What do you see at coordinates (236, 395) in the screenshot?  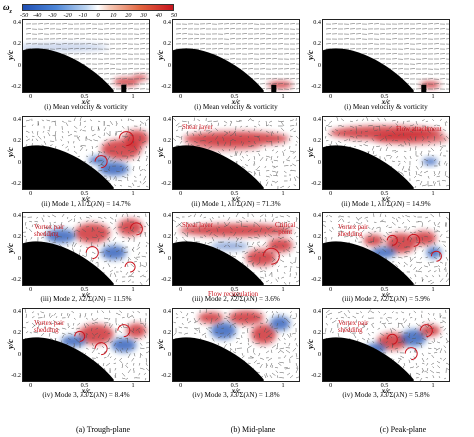 I see `panel-caption-r4c2: (iv) Mode 3, λ3/Σ(λN) = 1.8%` at bounding box center [236, 395].